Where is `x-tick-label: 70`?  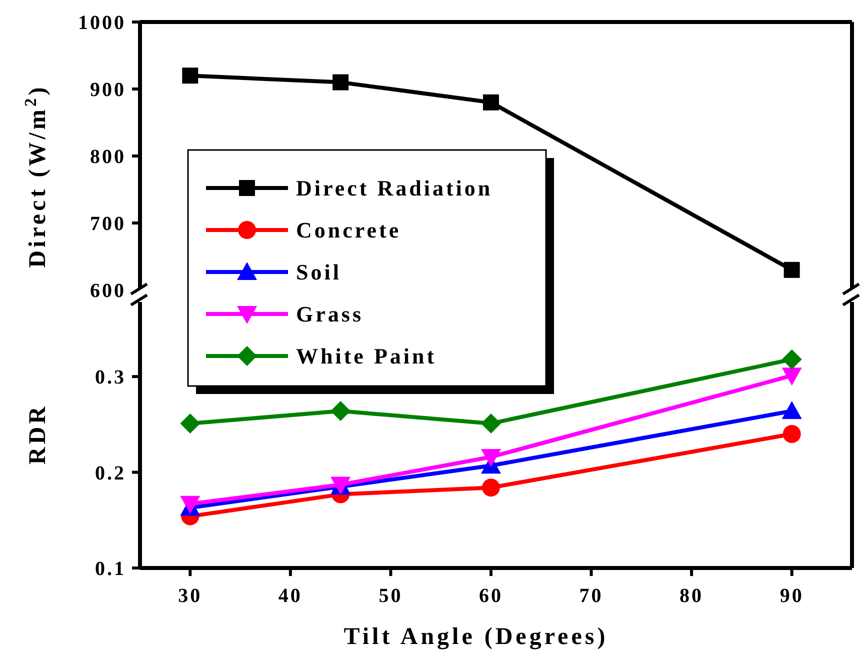 x-tick-label: 70 is located at coordinates (591, 596).